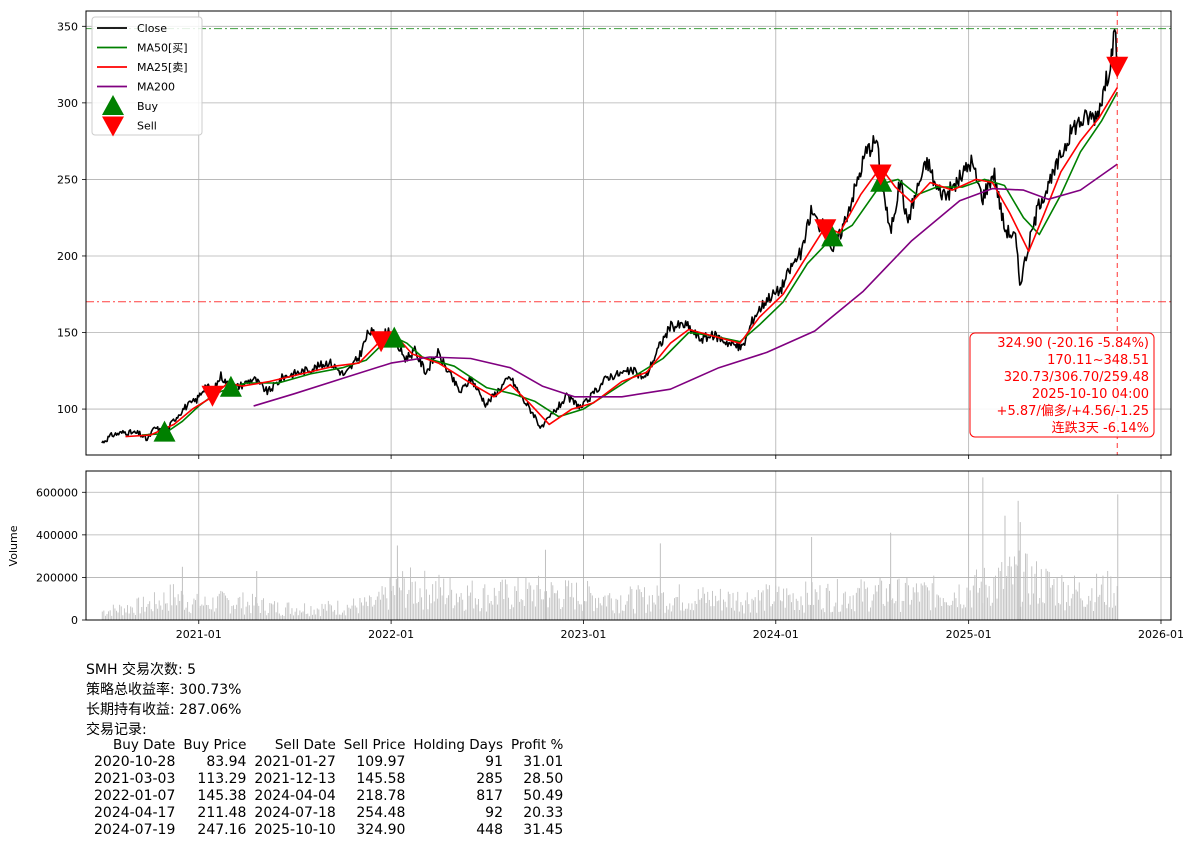 The image size is (1201, 852). Describe the element at coordinates (543, 796) in the screenshot. I see `table-cell: 50.49` at that location.